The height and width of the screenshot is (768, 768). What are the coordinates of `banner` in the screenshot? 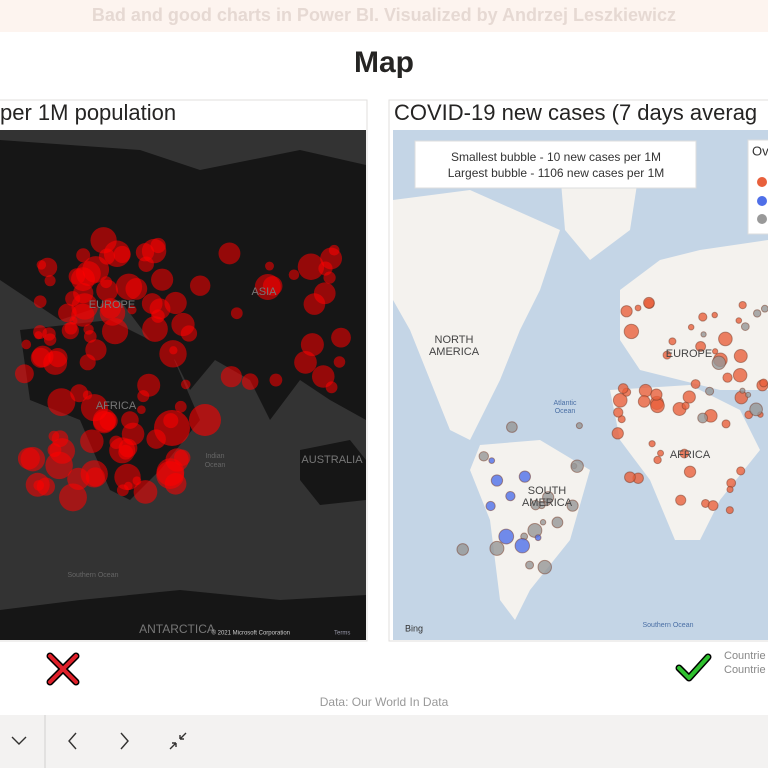 It's located at (384, 16).